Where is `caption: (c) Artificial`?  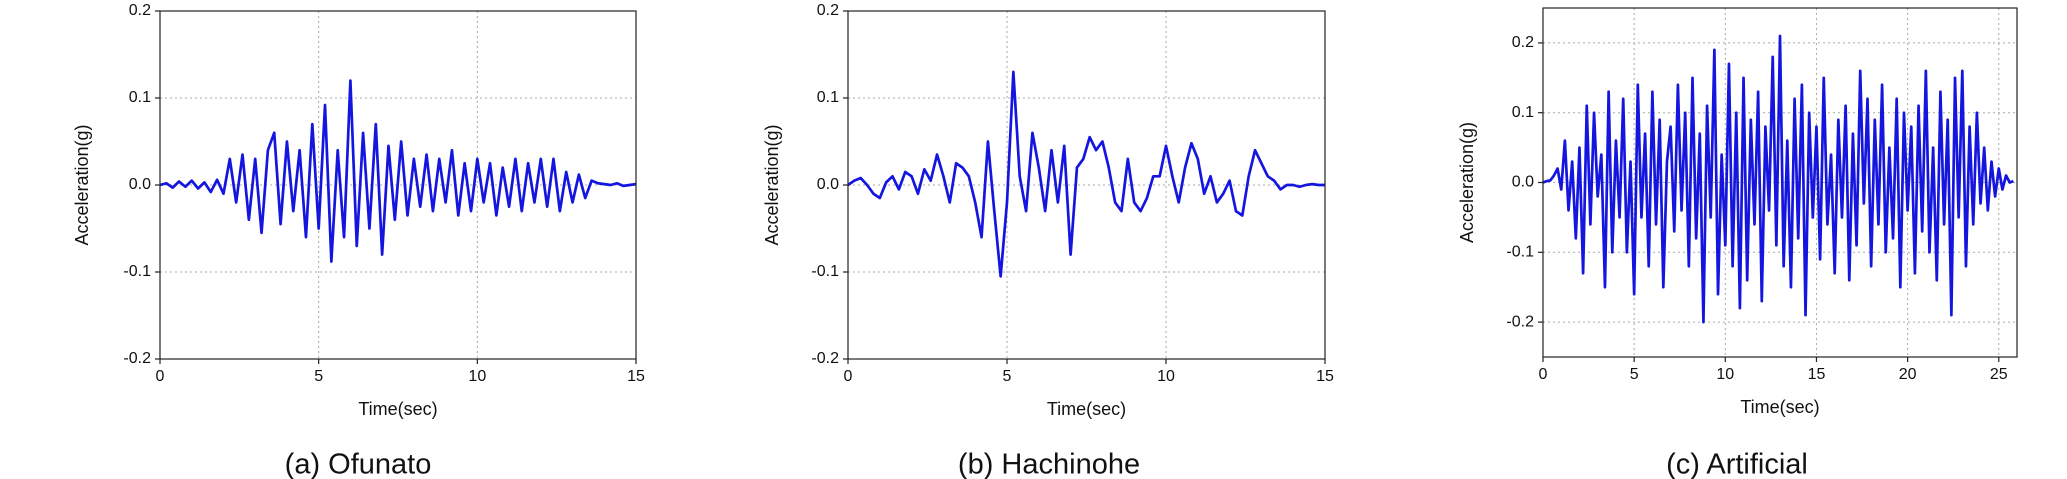 caption: (c) Artificial is located at coordinates (1737, 464).